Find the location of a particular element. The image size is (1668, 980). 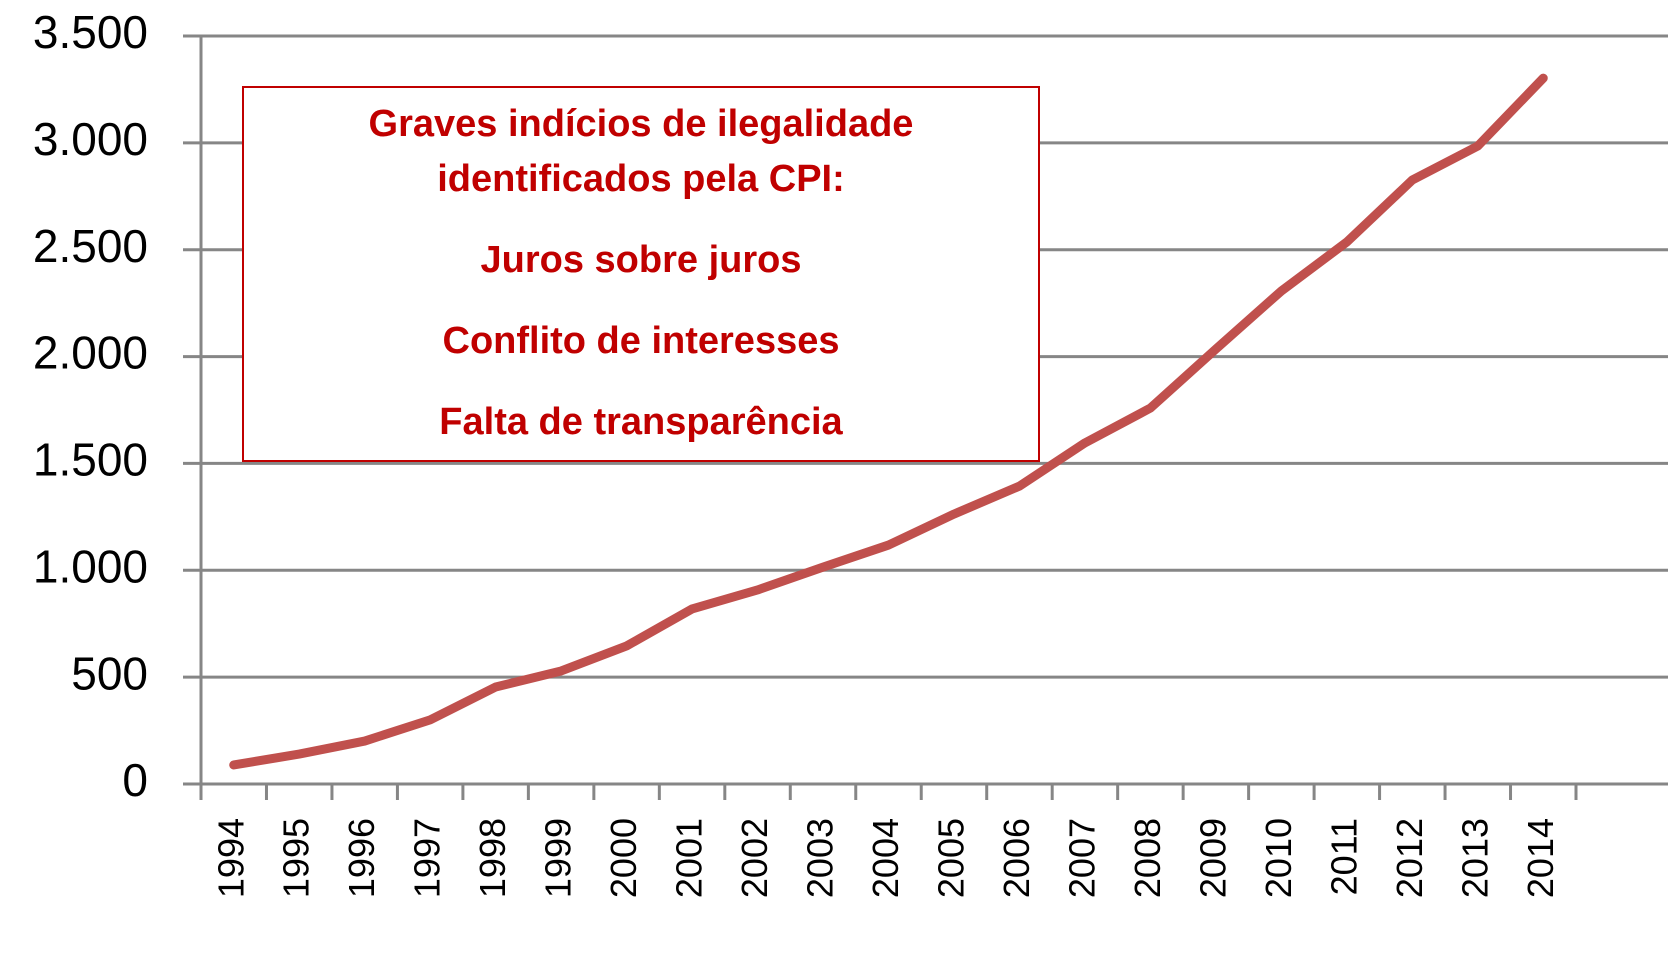

x-tick-label: 2013 is located at coordinates (1474, 858).